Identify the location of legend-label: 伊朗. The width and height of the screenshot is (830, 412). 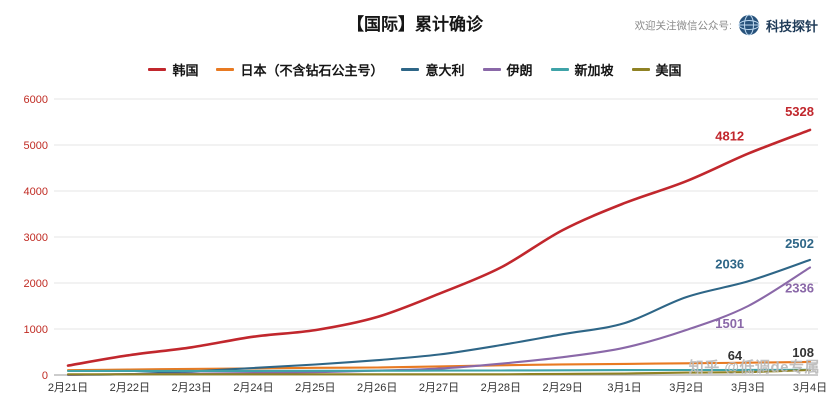
(519, 70).